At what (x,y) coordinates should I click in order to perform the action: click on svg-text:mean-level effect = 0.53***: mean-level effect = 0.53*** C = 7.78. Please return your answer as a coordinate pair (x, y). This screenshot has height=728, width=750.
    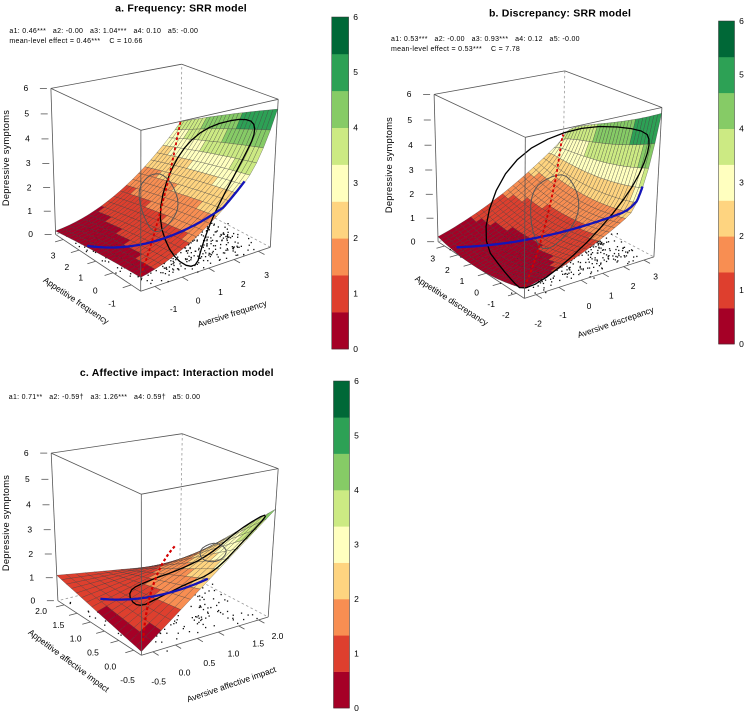
    Looking at the image, I should click on (455, 49).